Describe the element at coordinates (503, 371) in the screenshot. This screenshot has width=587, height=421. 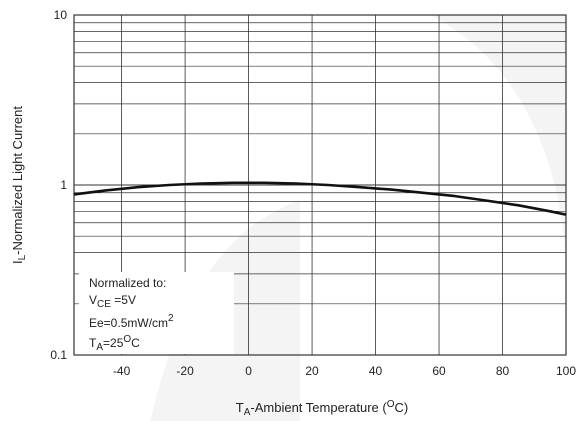
I see `x-tick-label: 80` at that location.